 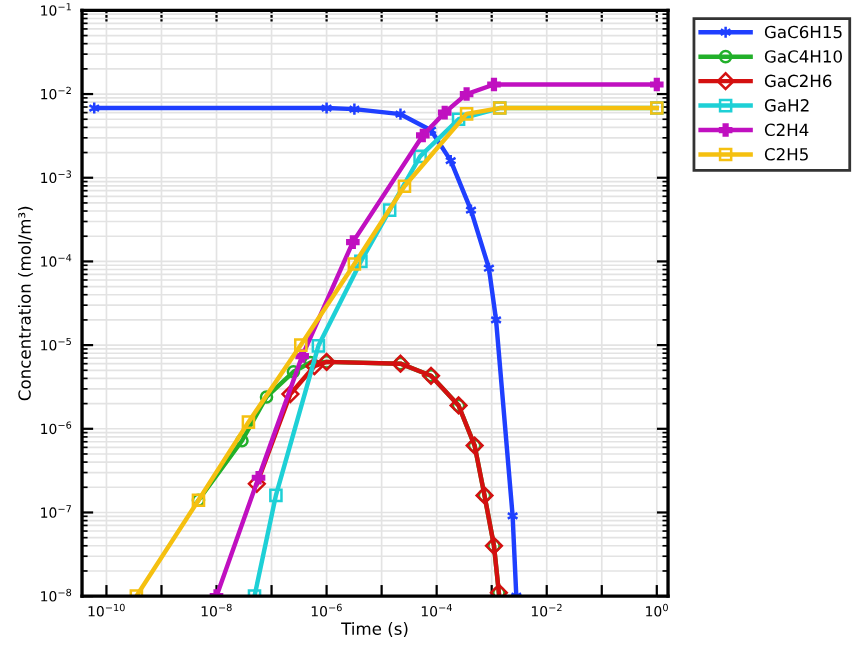 I want to click on legend-label: GaC2H6, so click(x=798, y=81).